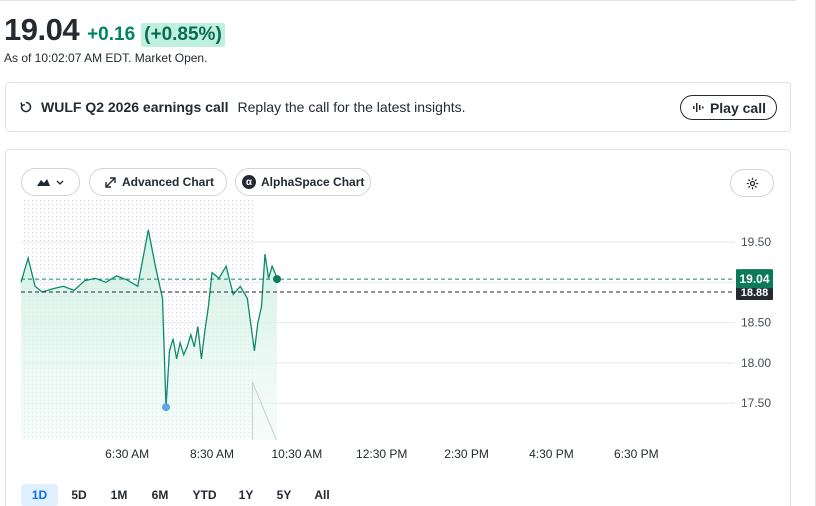  I want to click on current-price-tag-label: 19.04, so click(754, 279).